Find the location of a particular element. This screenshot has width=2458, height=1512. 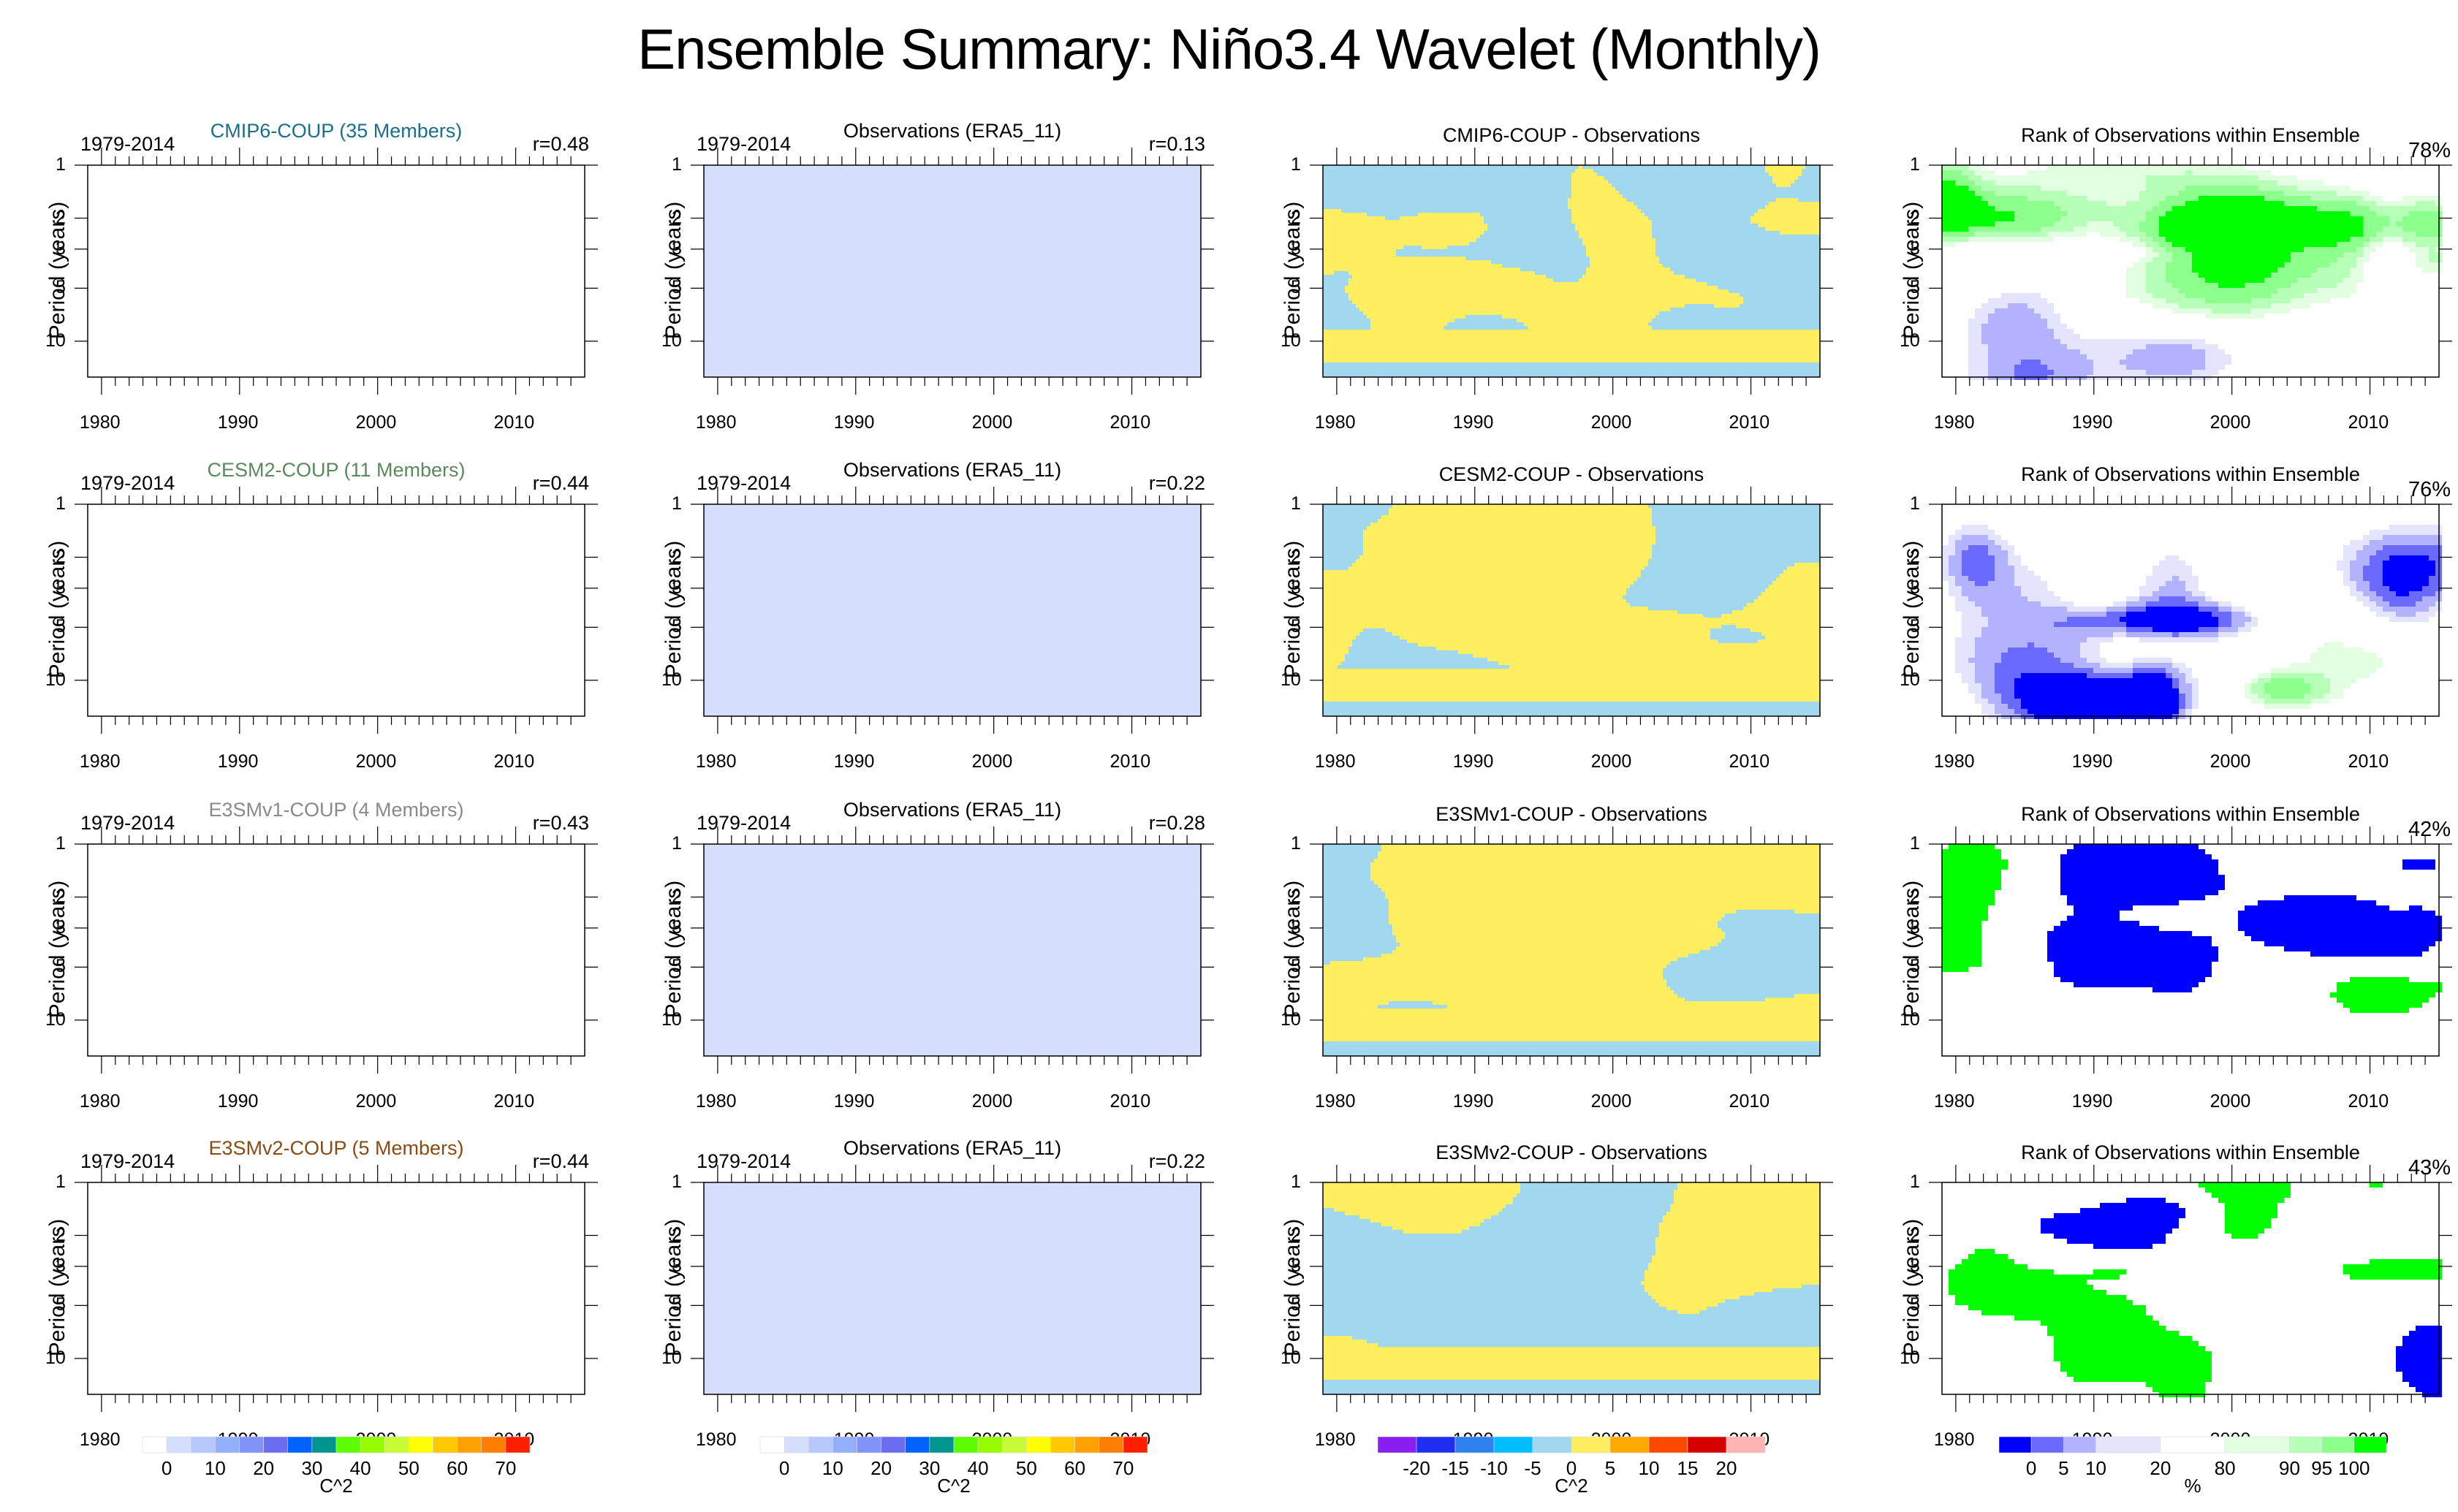

y-axis-label: Period (years) is located at coordinates (1293, 270).